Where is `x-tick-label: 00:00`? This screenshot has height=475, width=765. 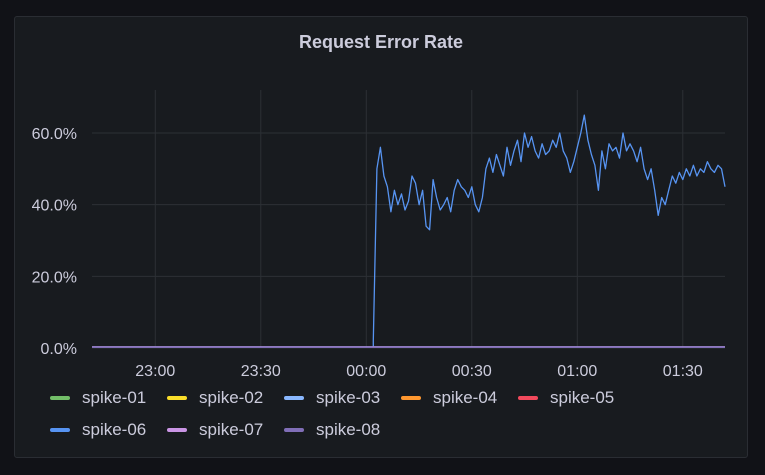 x-tick-label: 00:00 is located at coordinates (366, 371).